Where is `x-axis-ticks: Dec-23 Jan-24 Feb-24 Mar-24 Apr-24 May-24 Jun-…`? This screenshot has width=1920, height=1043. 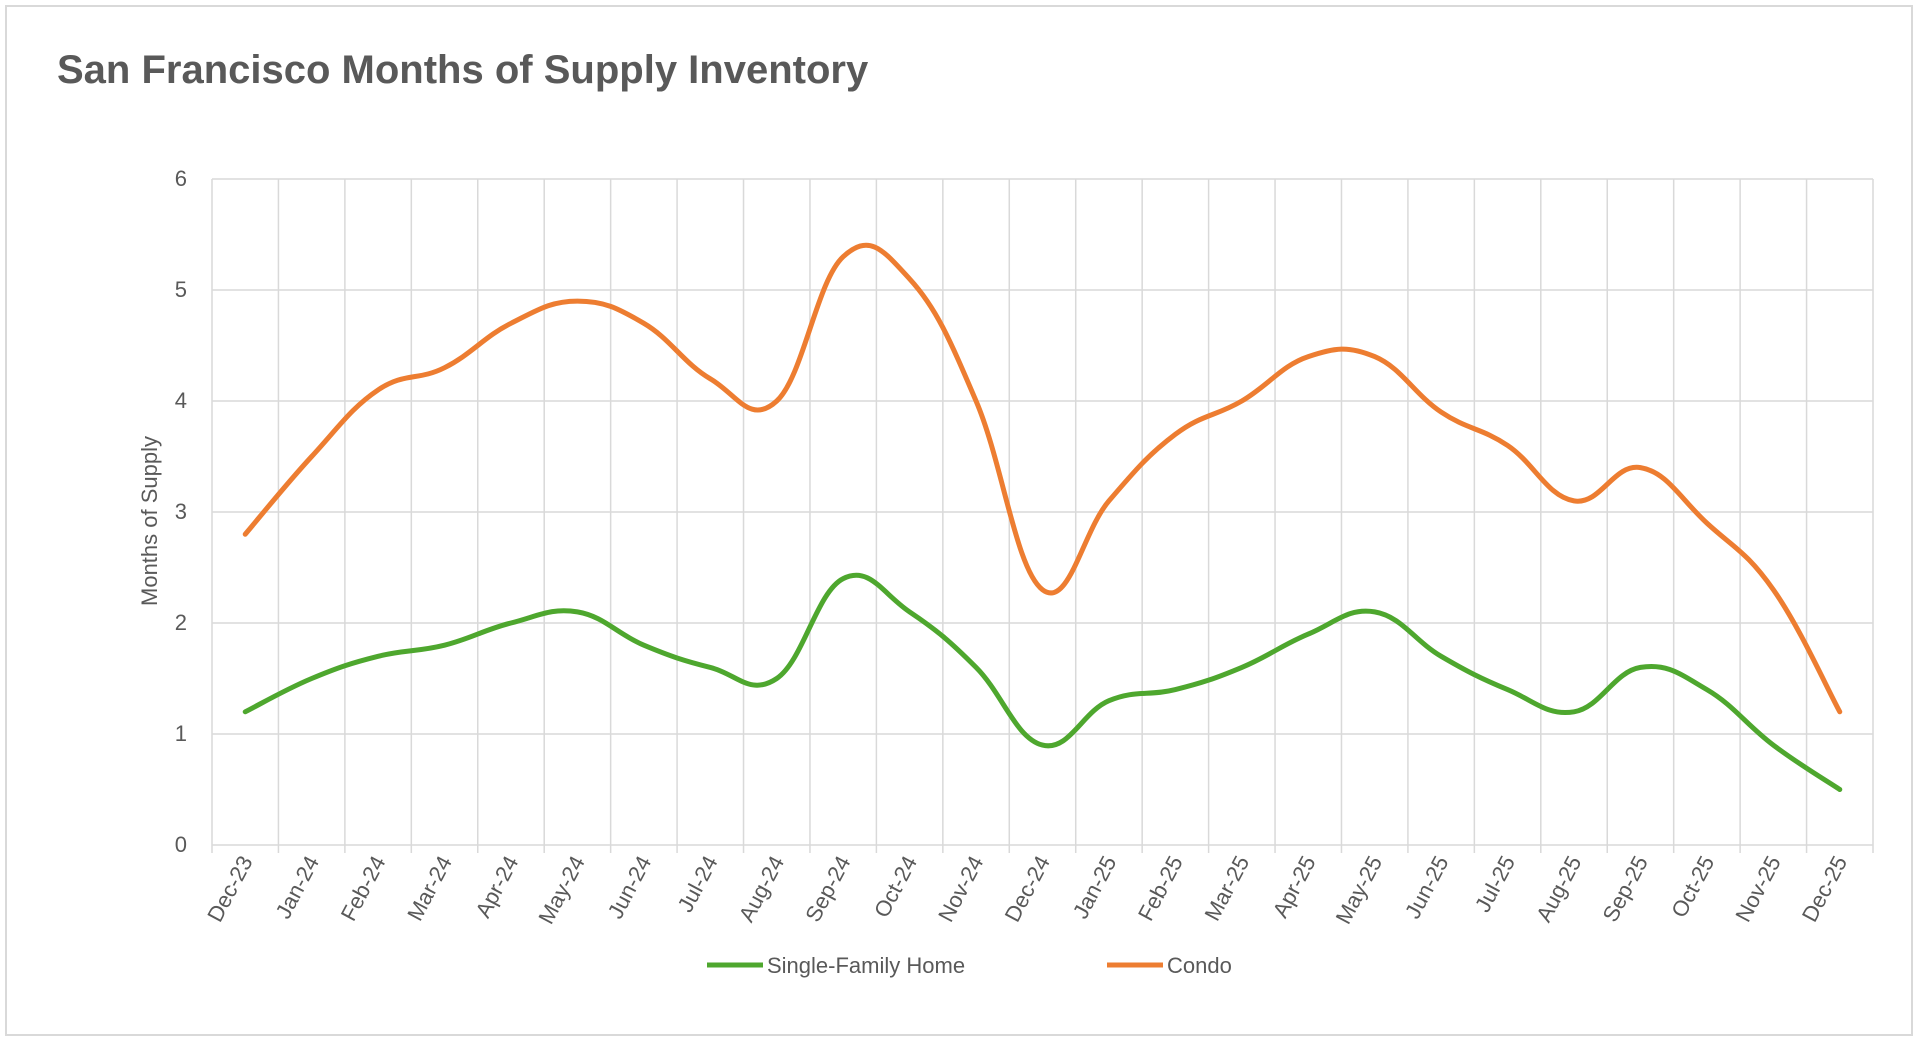 x-axis-ticks: Dec-23 Jan-24 Feb-24 Mar-24 Apr-24 May-24 Jun-… is located at coordinates (1027, 890).